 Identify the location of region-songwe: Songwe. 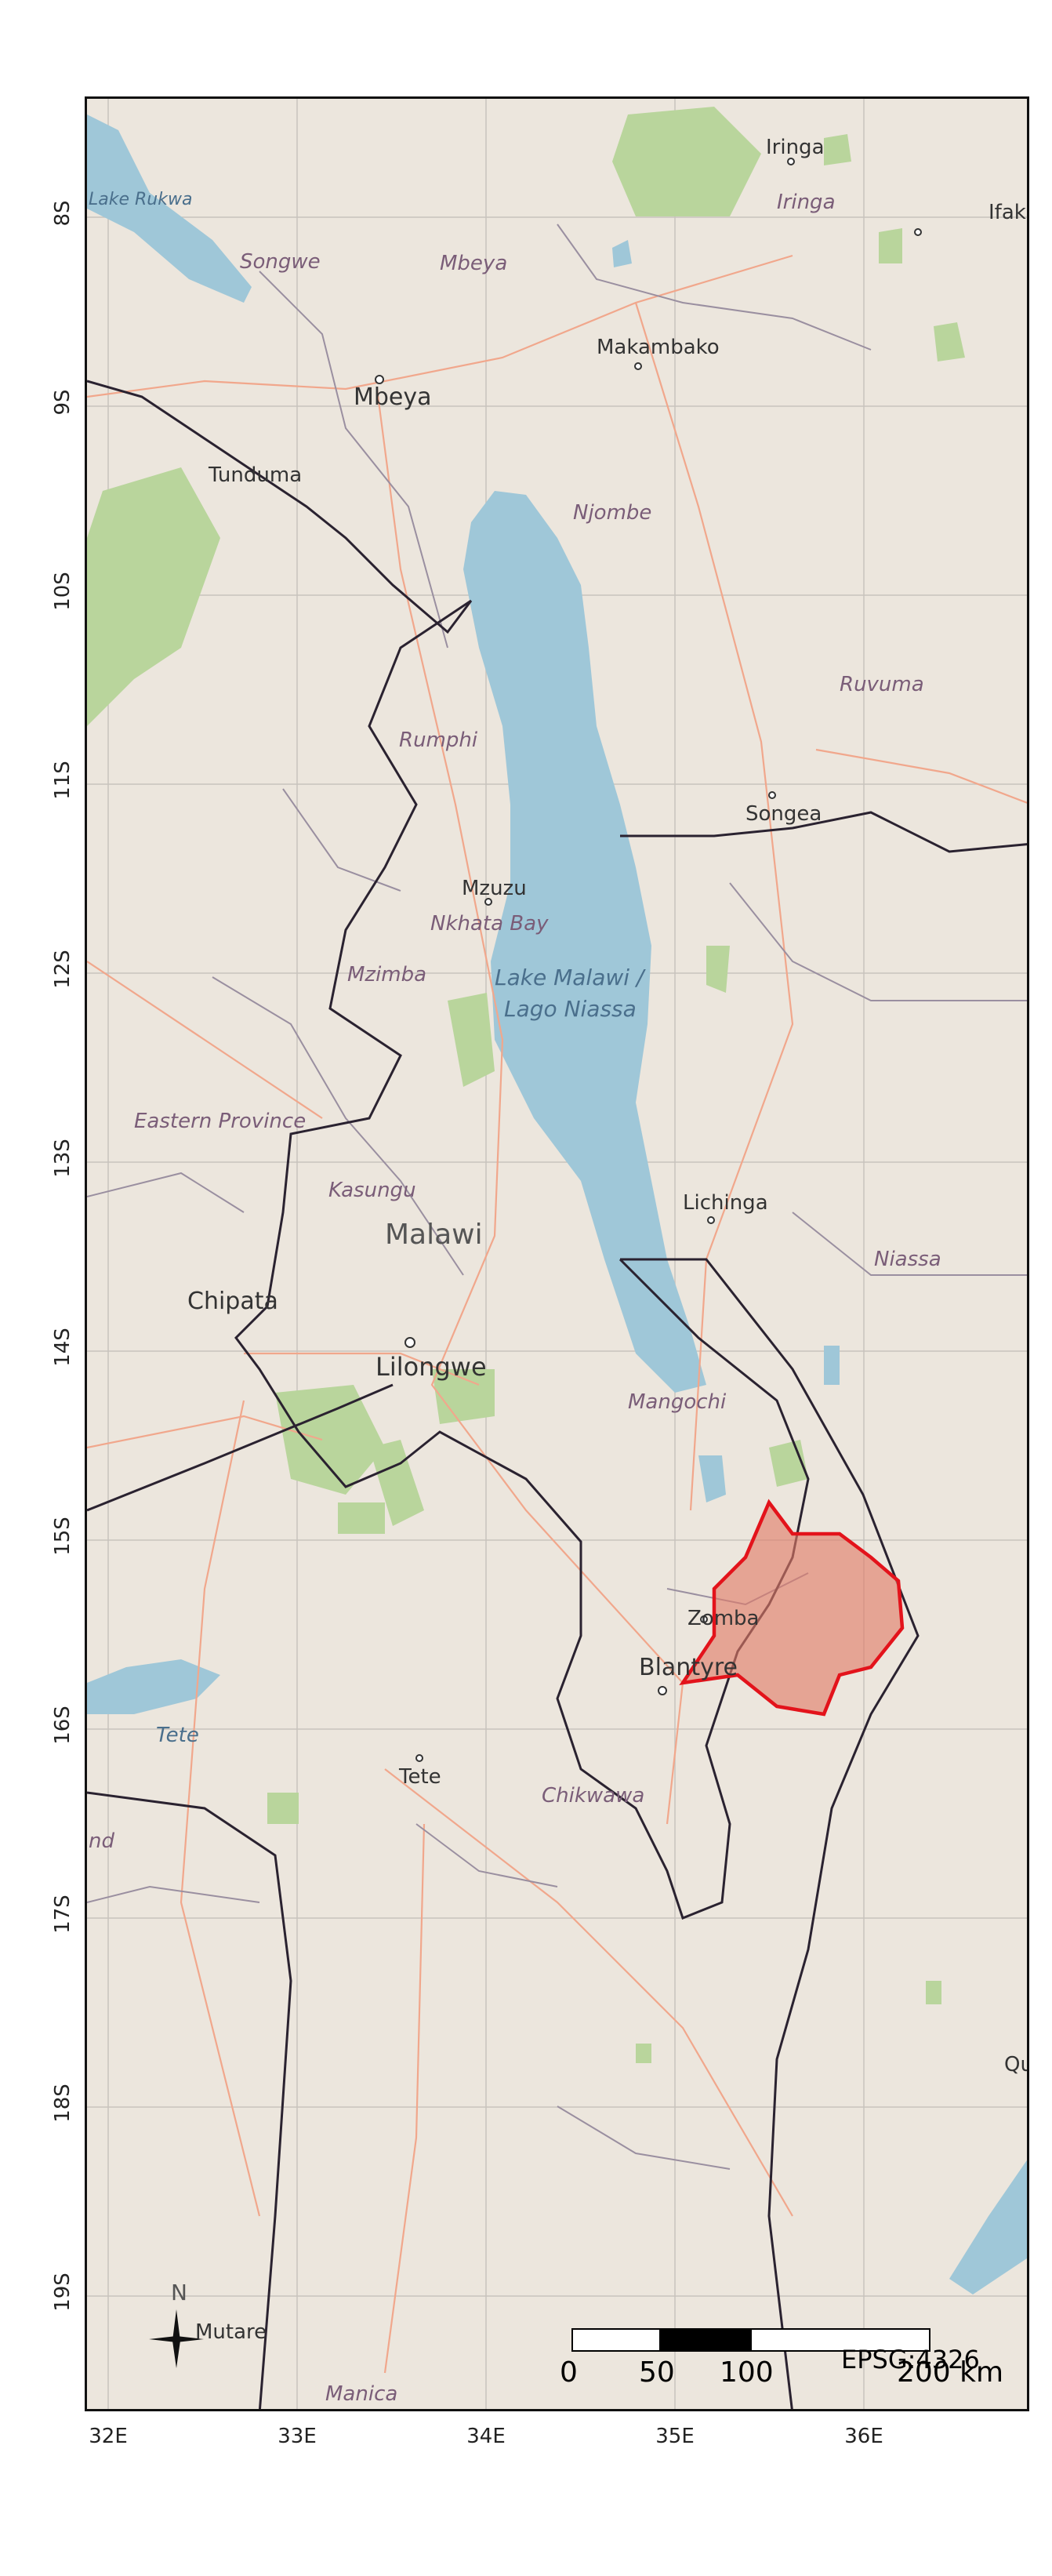
(281, 262).